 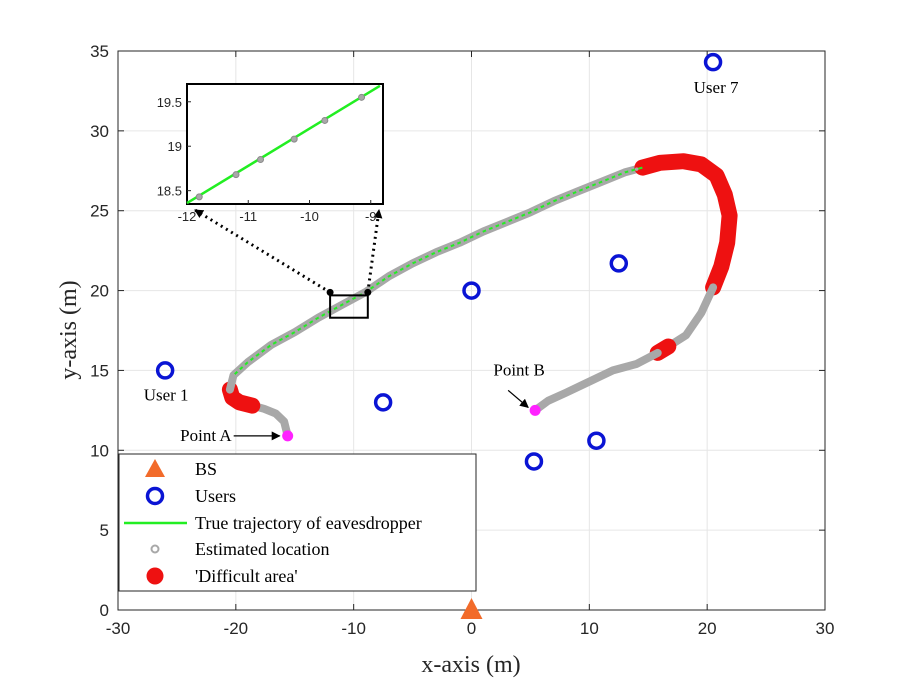 I want to click on legend-label: True trajectory of eavesdropper, so click(x=308, y=523).